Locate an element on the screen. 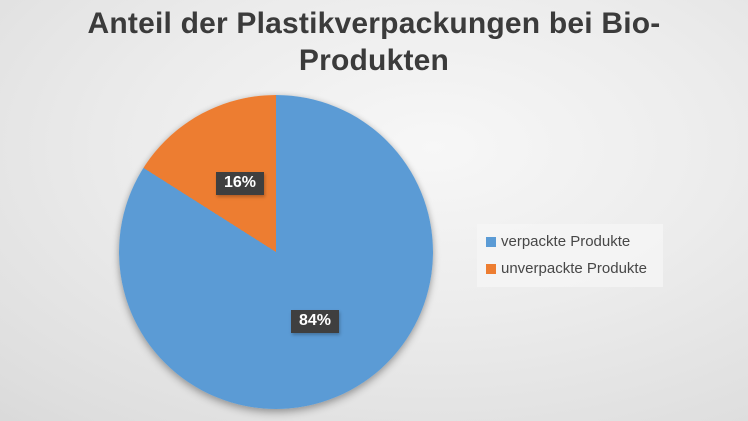 The image size is (748, 421). chart-title-line1: Anteil der Plastikverpackungen bei Bio- is located at coordinates (374, 23).